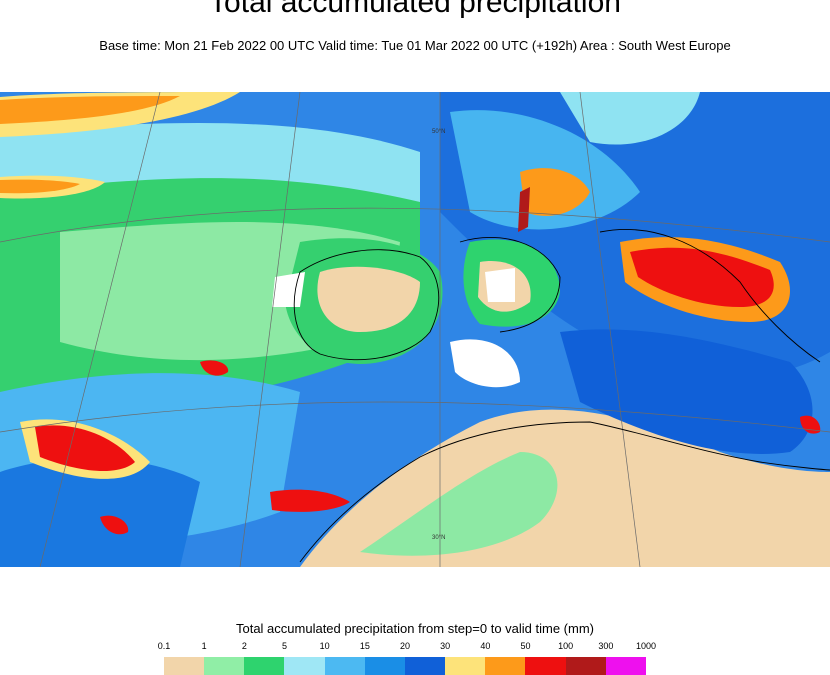  Describe the element at coordinates (364, 646) in the screenshot. I see `legend-tick-label: 15` at that location.